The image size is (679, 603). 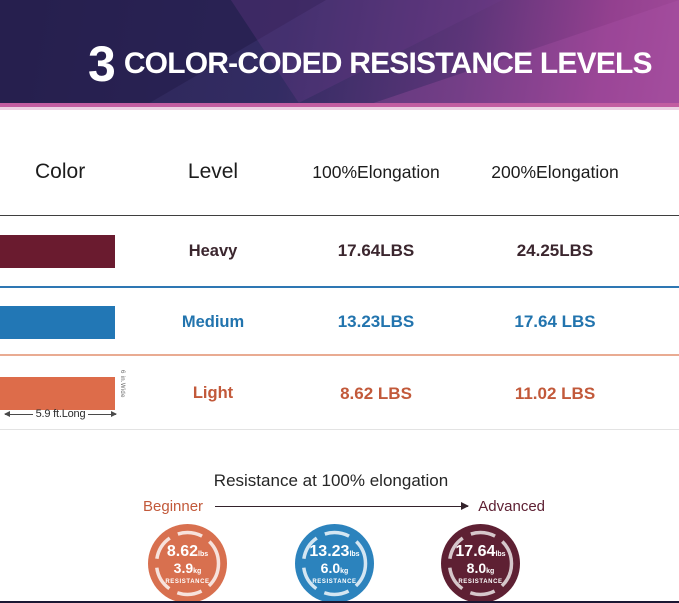 What do you see at coordinates (57, 322) in the screenshot?
I see `color-swatch-medium` at bounding box center [57, 322].